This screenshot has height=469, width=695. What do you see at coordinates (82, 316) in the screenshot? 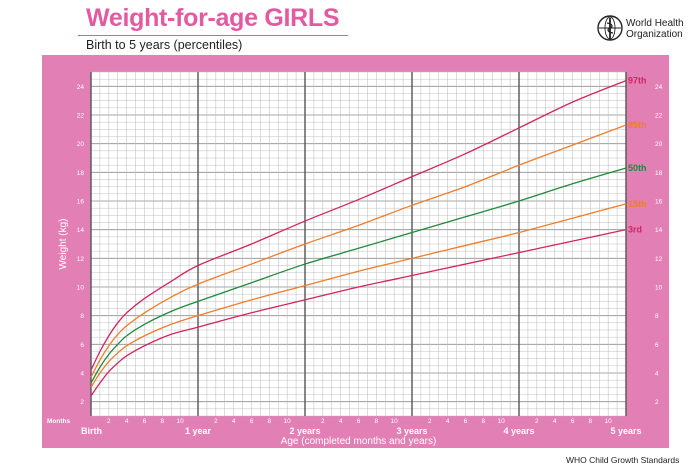
I see `y-tick-left: 8` at bounding box center [82, 316].